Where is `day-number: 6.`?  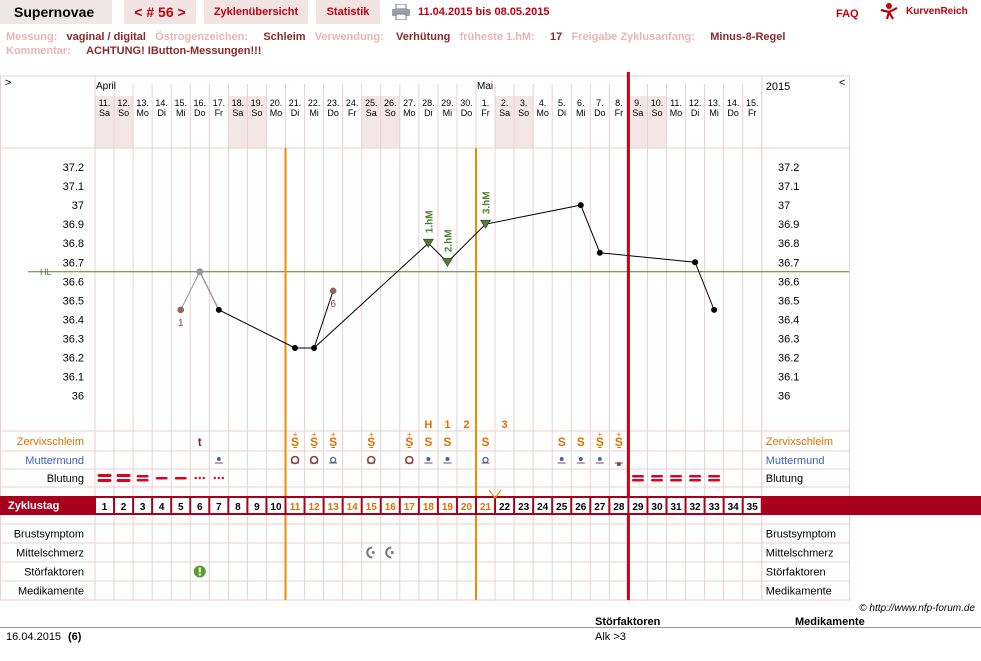 day-number: 6. is located at coordinates (581, 103).